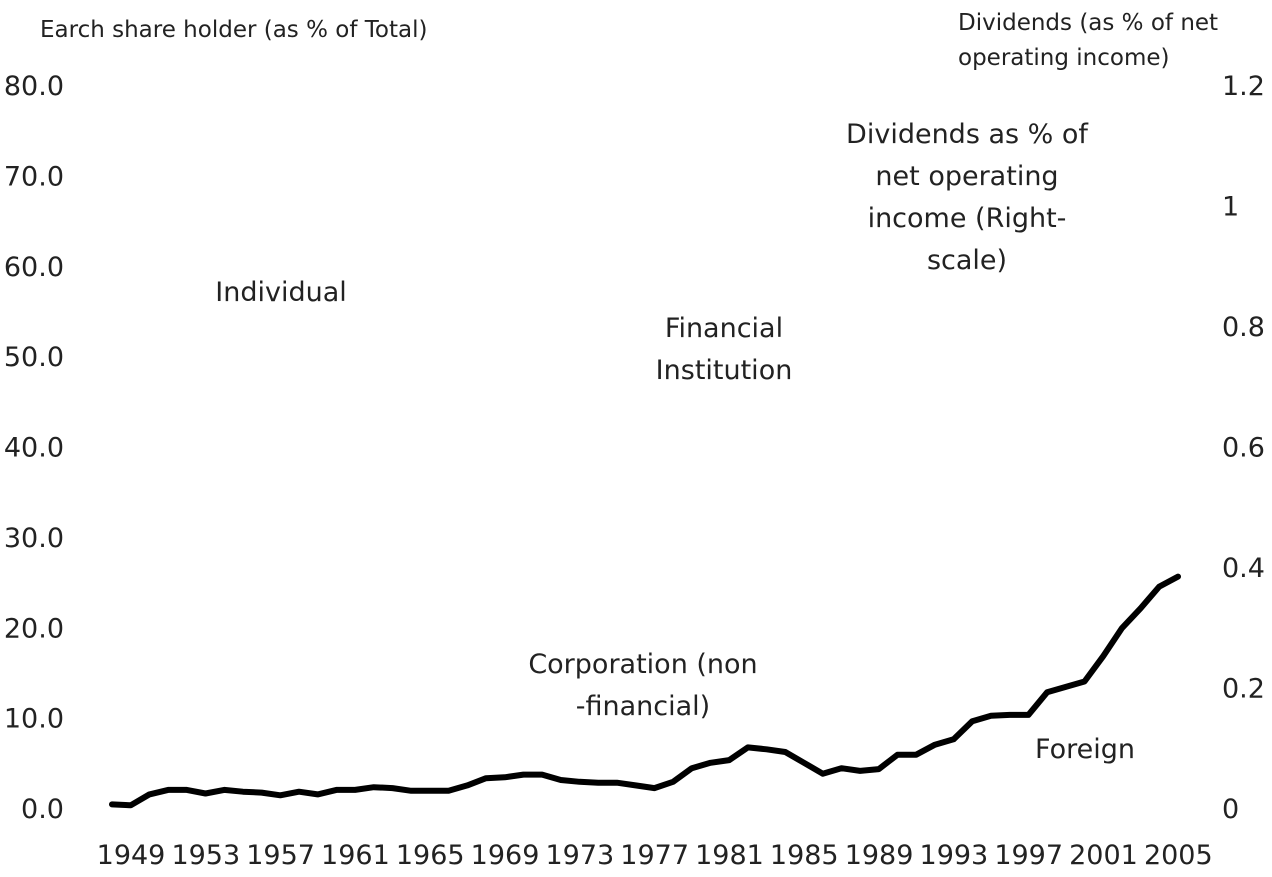 Image resolution: width=1272 pixels, height=877 pixels. Describe the element at coordinates (34, 357) in the screenshot. I see `left-tick-label: 50.0` at that location.